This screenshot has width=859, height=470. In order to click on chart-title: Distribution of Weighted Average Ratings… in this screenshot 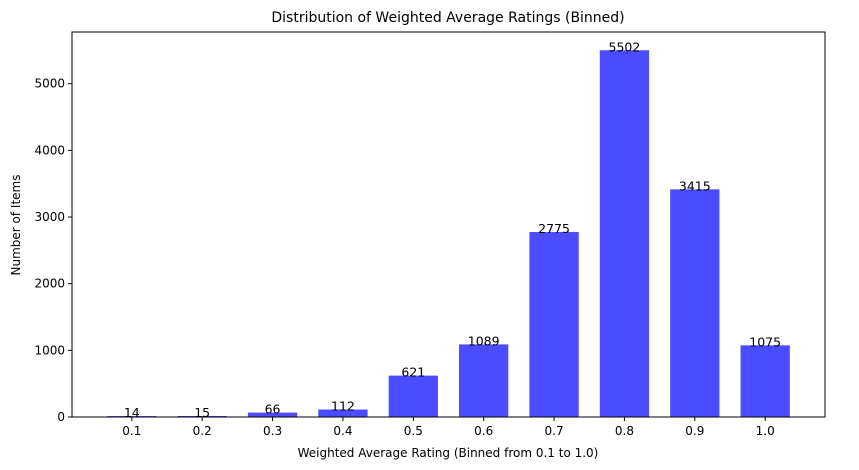, I will do `click(447, 18)`.